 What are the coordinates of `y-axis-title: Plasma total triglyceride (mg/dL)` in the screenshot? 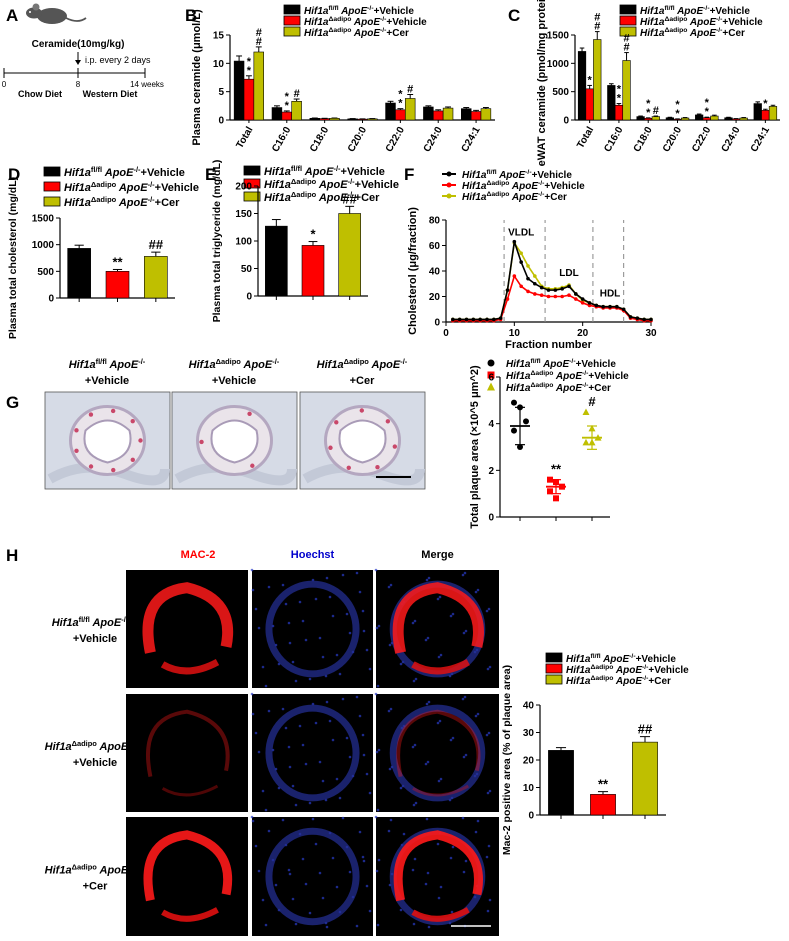 It's located at (217, 241).